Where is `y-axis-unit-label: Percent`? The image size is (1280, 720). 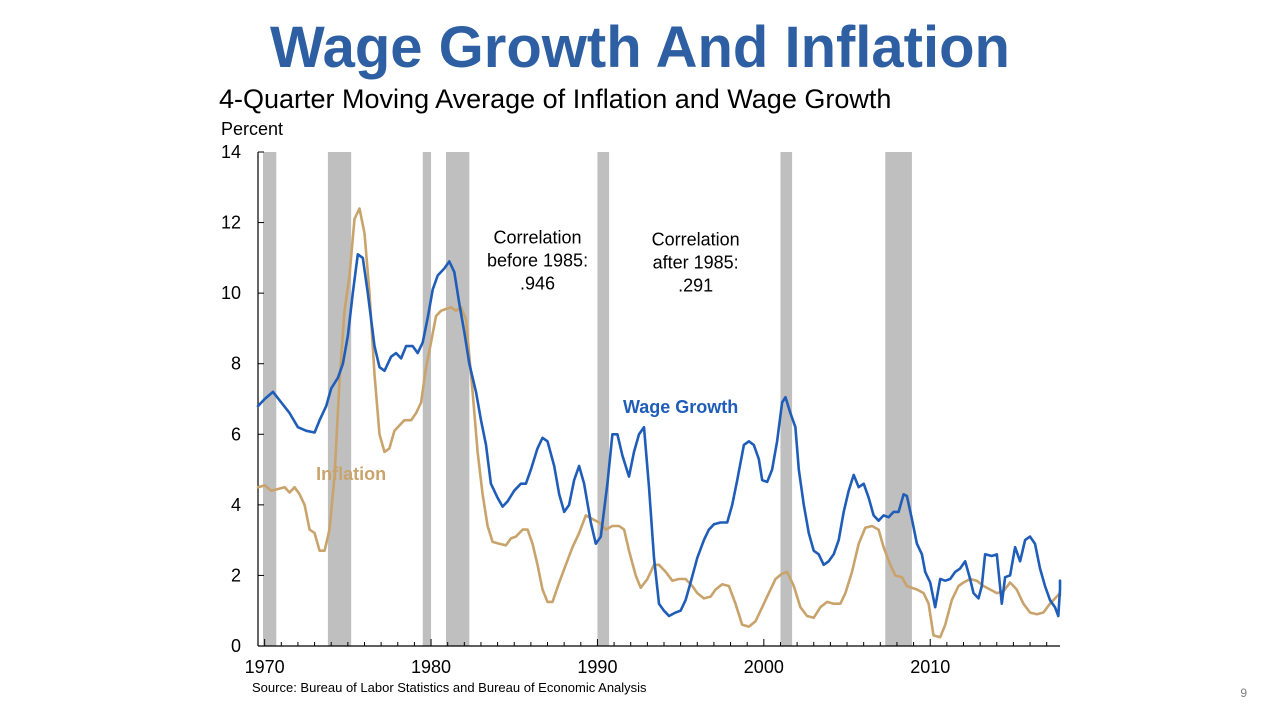 y-axis-unit-label: Percent is located at coordinates (252, 129).